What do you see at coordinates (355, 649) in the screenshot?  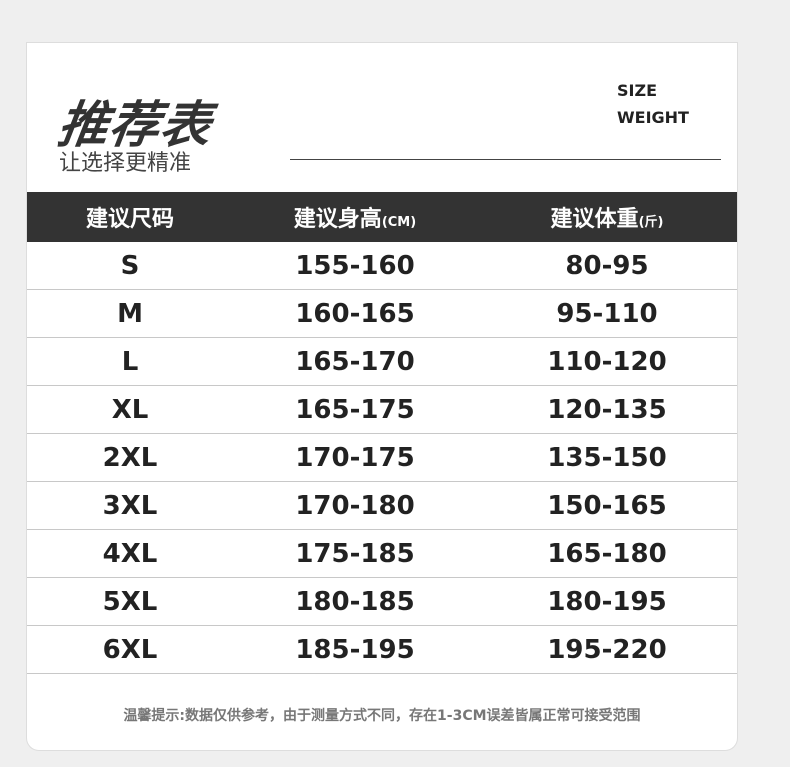 I see `height-cell: 185-195` at bounding box center [355, 649].